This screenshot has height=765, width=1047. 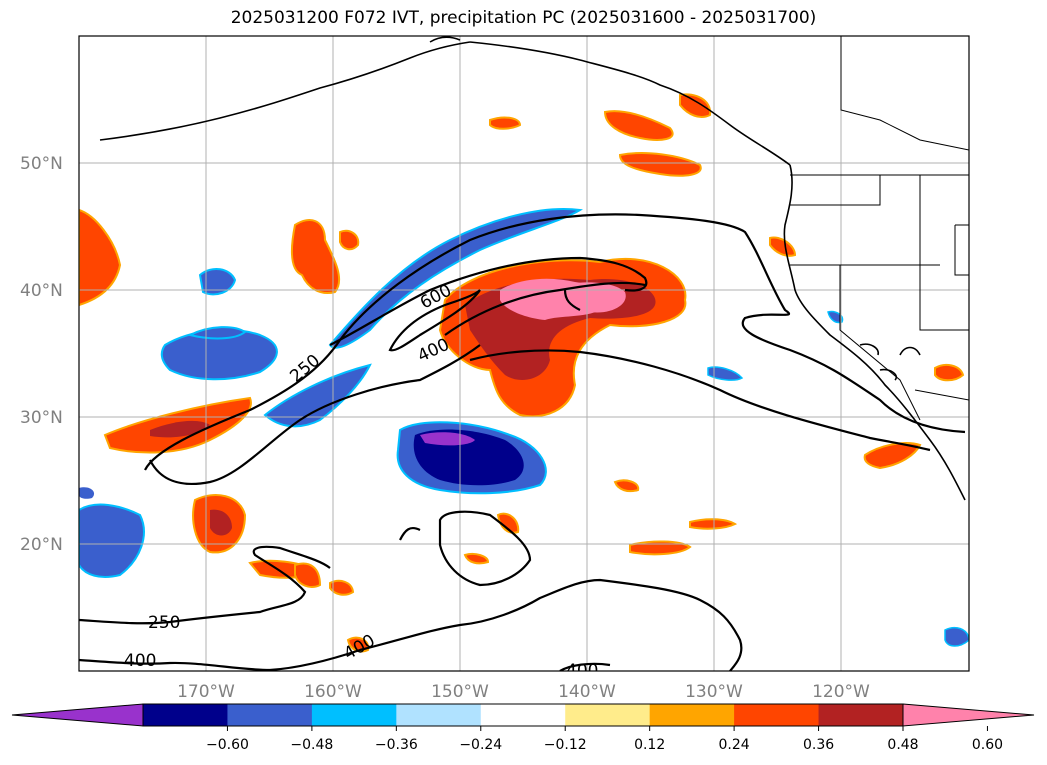 I want to click on lon-tick-label: 120°W, so click(x=841, y=692).